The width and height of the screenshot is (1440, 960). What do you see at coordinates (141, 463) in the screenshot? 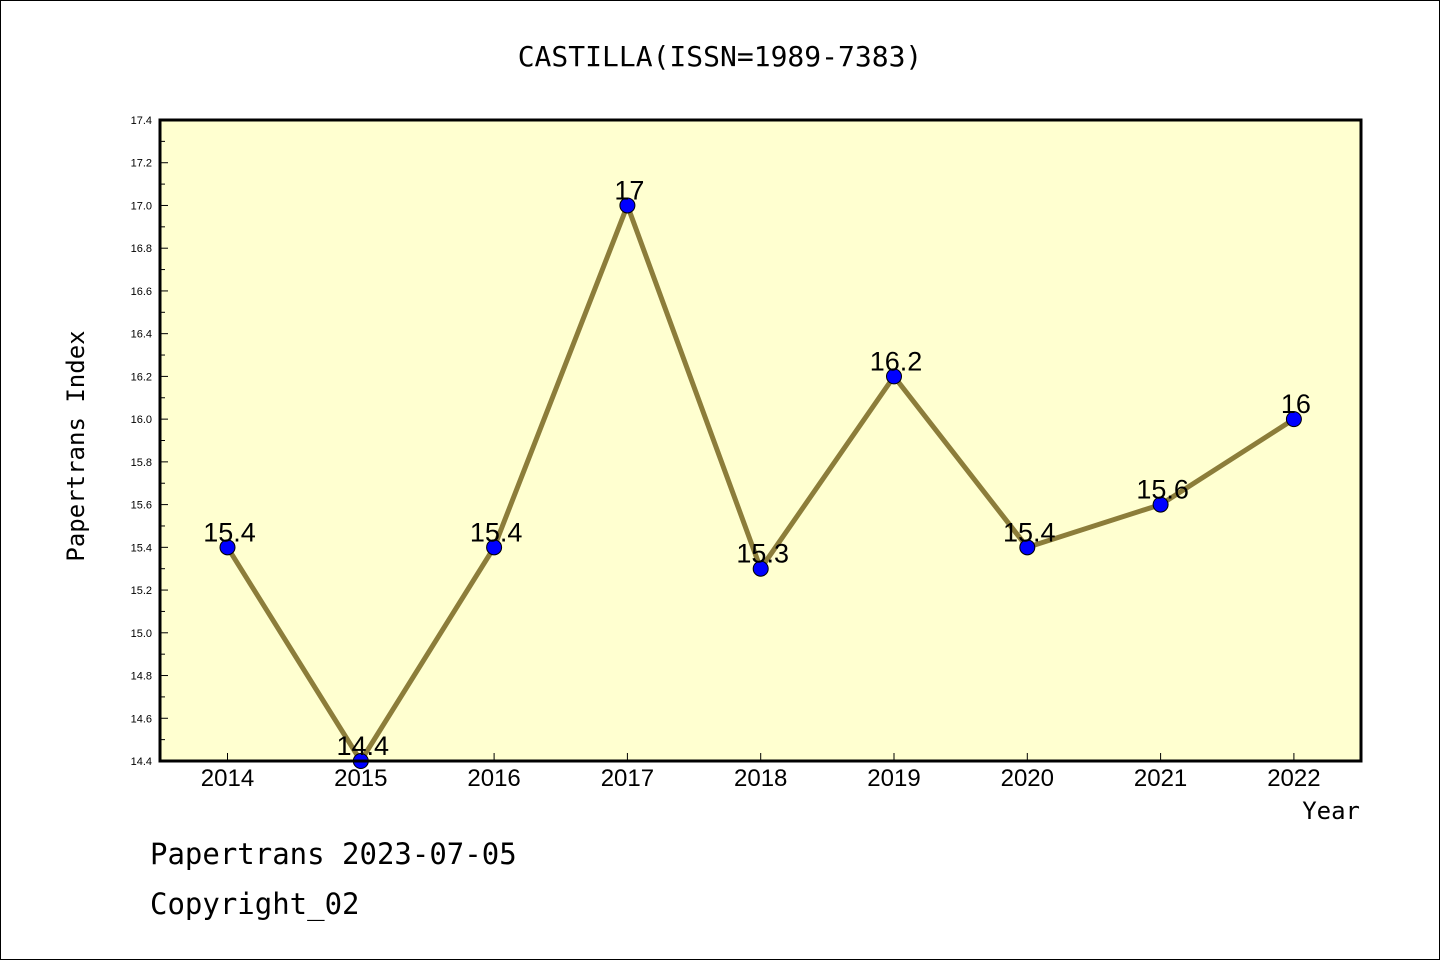
I see `y-tick-label: 15.8` at bounding box center [141, 463].